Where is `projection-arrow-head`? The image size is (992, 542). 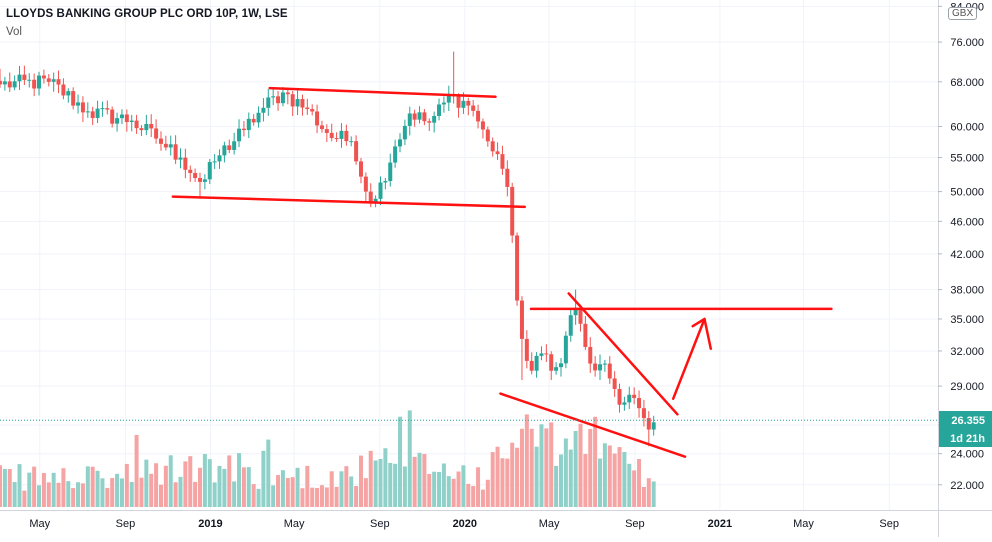 projection-arrow-head is located at coordinates (698, 322).